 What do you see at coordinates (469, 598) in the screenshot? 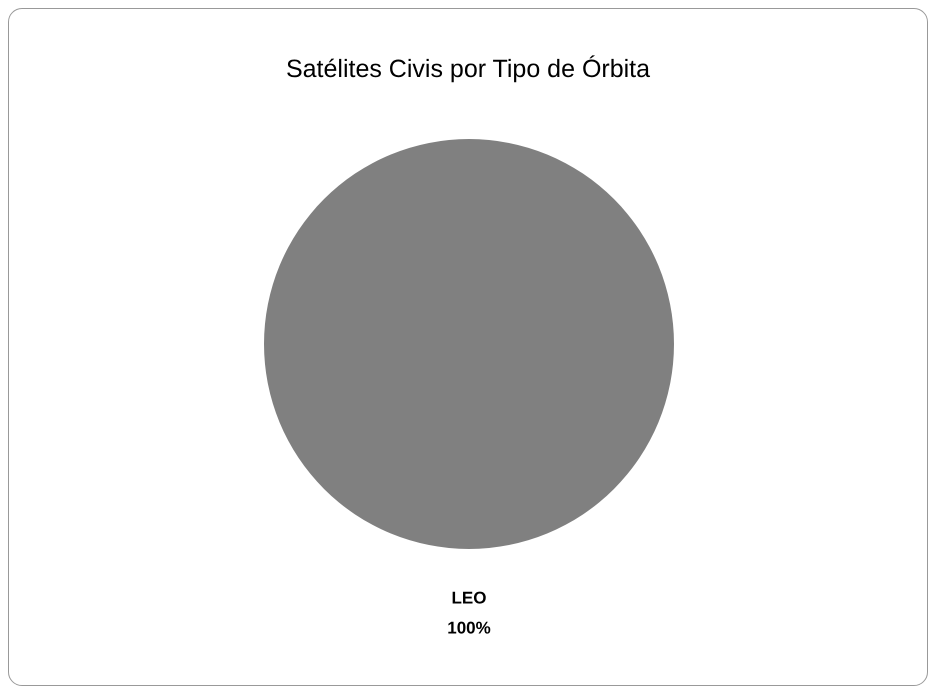
I see `slice-label: LEO` at bounding box center [469, 598].